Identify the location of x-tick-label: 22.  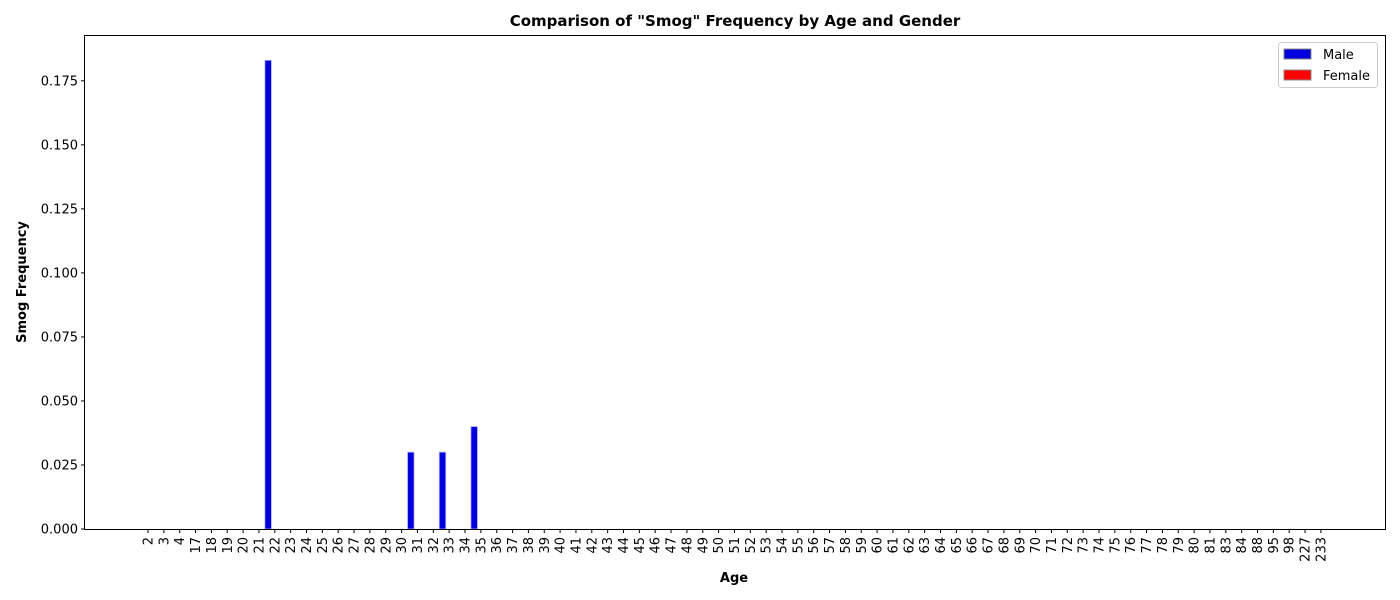
(275, 545).